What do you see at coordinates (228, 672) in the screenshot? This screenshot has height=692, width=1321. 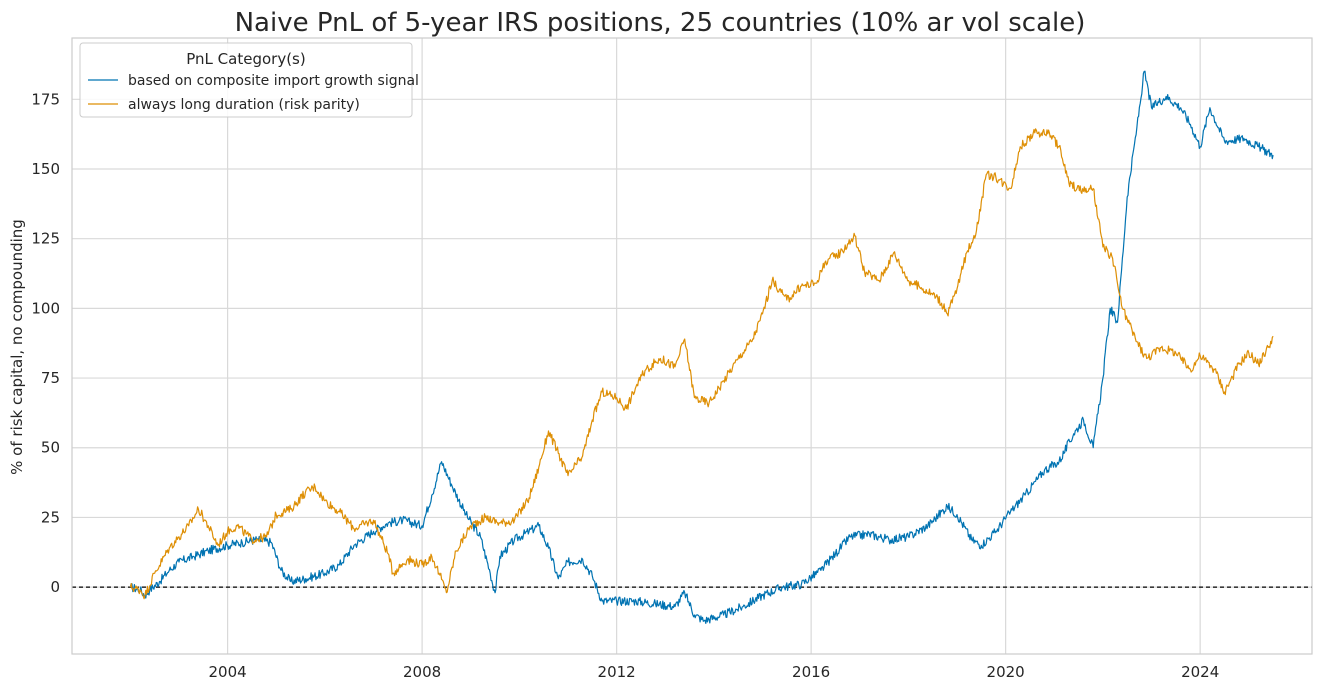 I see `x-tick-label-2004: 2004` at bounding box center [228, 672].